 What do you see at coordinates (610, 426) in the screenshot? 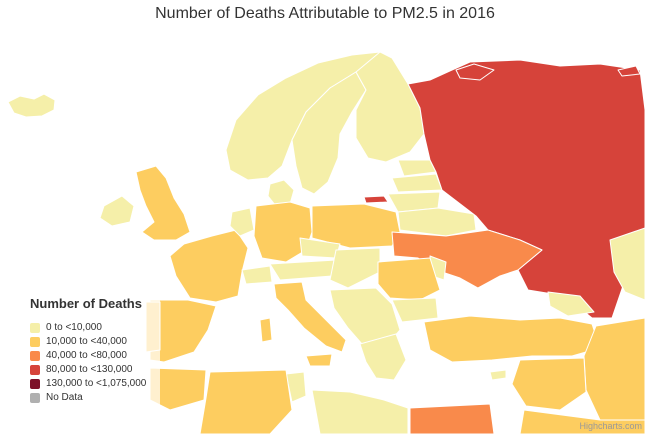
I see `credits-link: Highcharts.com` at bounding box center [610, 426].